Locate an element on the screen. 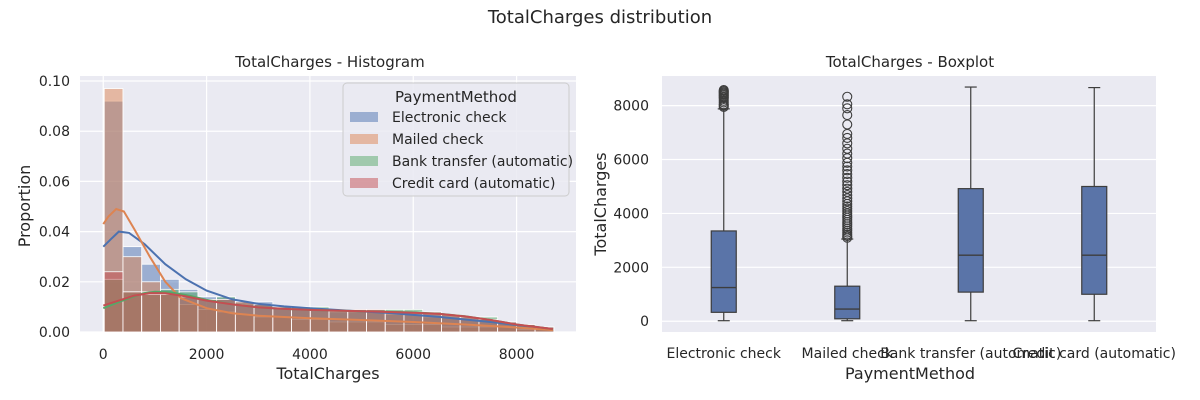 This screenshot has width=1200, height=400. legend-swatch-bank-transfer is located at coordinates (364, 161).